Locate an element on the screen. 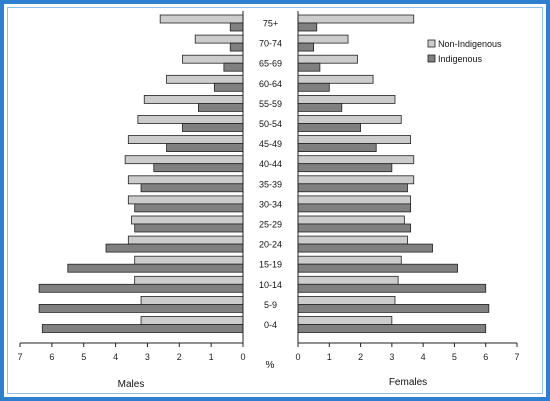 This screenshot has height=401, width=550. males-tick-label-5: 5 is located at coordinates (83, 357).